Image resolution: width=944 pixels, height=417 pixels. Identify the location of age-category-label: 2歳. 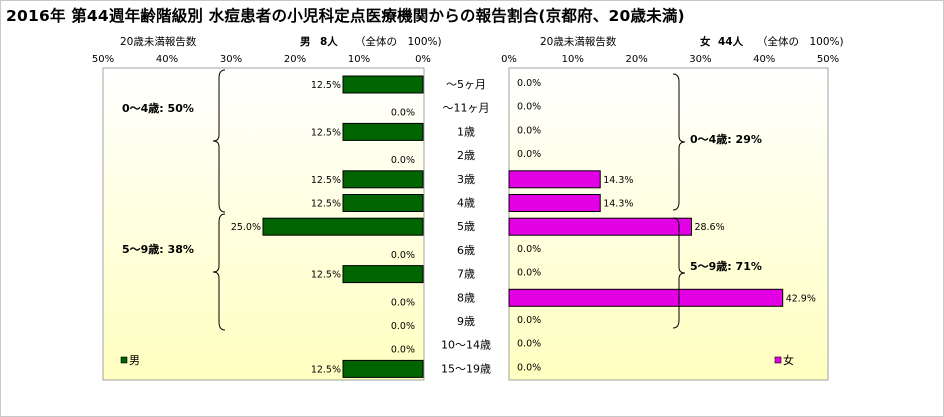
(466, 155).